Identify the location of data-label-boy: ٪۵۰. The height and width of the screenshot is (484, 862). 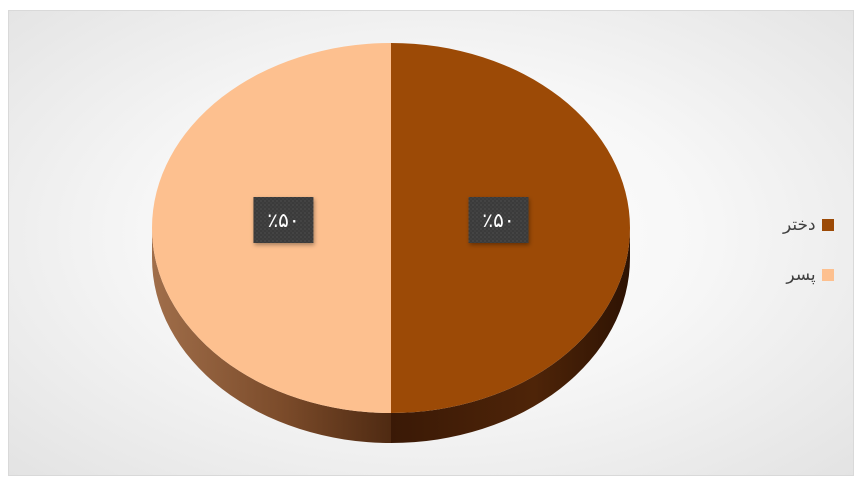
(283, 220).